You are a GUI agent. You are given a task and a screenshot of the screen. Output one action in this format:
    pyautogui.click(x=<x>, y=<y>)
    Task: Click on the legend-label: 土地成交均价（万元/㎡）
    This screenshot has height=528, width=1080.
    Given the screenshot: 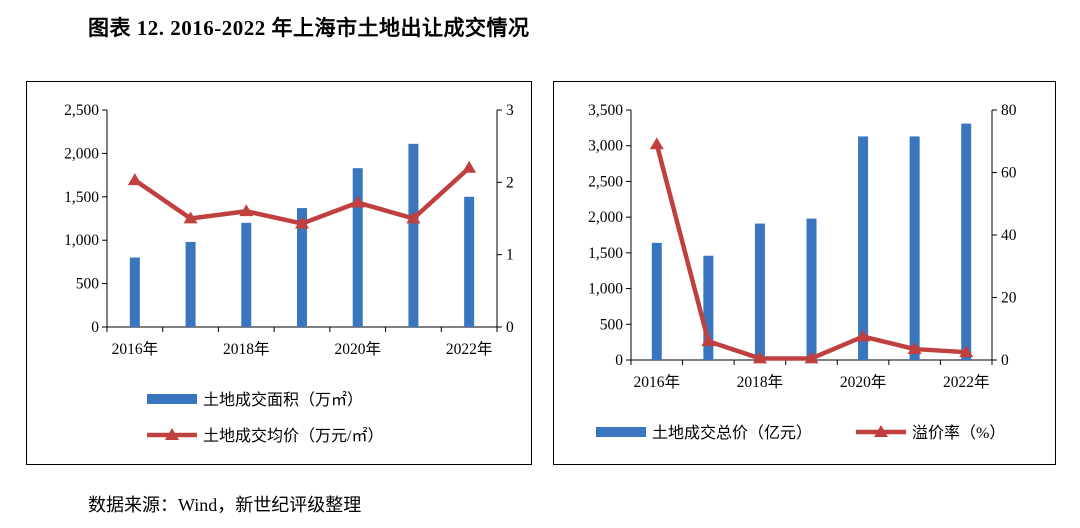 What is the action you would take?
    pyautogui.click(x=293, y=436)
    